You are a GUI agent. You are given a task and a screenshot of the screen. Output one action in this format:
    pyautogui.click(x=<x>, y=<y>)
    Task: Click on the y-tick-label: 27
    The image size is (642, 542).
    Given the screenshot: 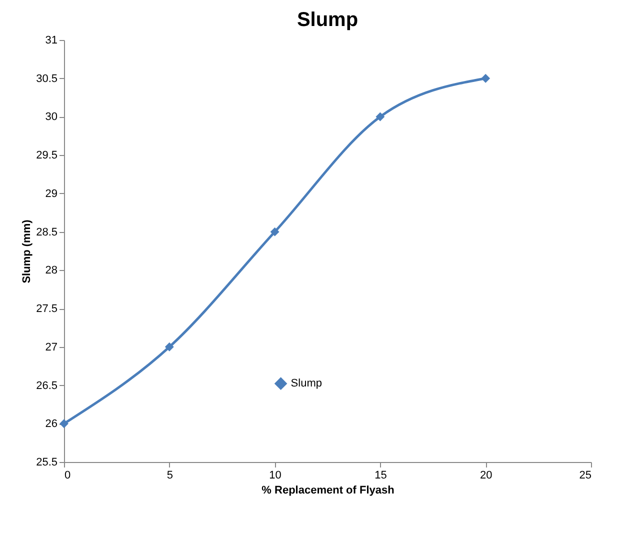 What is the action you would take?
    pyautogui.click(x=51, y=347)
    